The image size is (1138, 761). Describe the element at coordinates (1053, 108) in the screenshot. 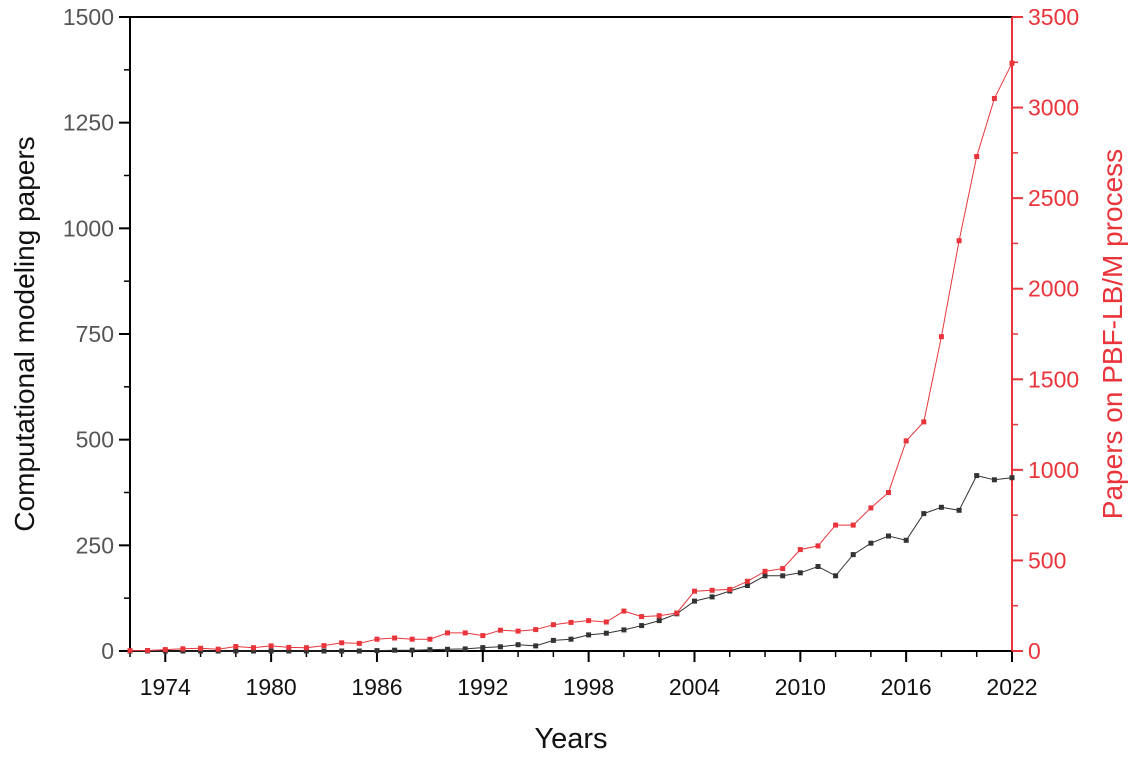

I see `y2-tick-label: 3000` at that location.